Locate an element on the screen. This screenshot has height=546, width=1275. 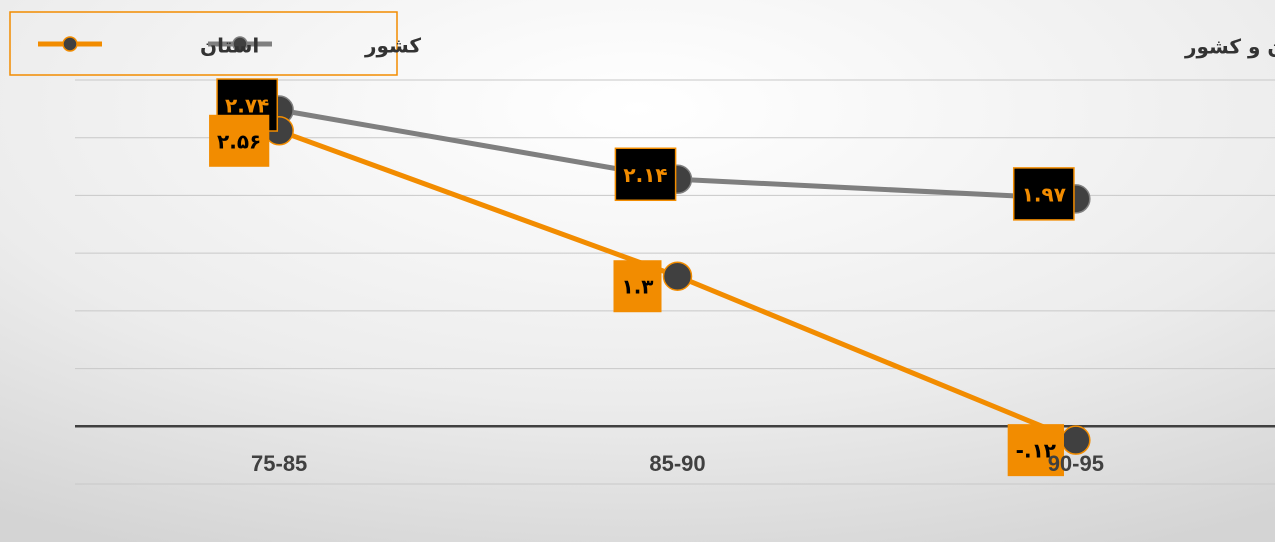
data-label: ۲.۵۶ is located at coordinates (239, 141).